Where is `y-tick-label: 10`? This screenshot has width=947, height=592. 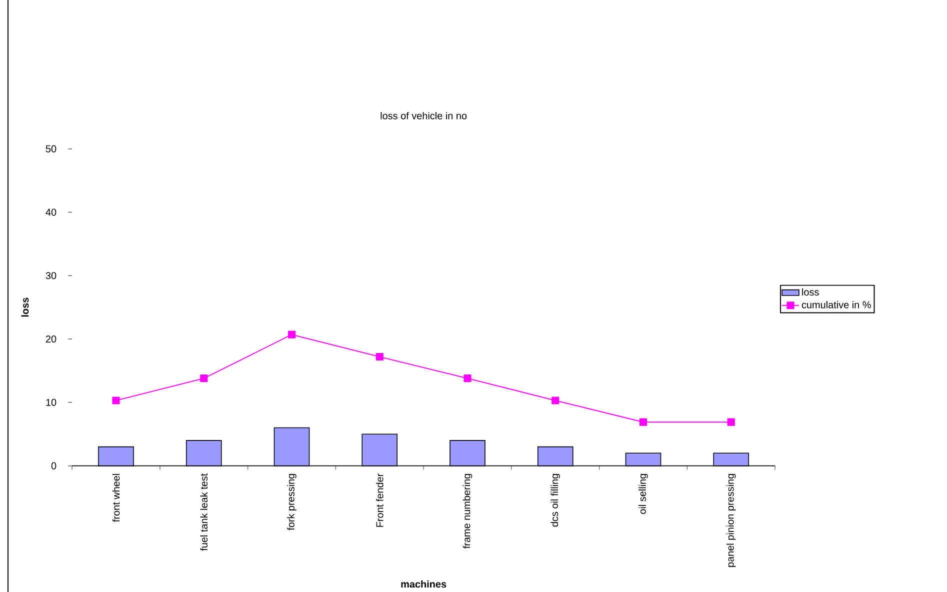 y-tick-label: 10 is located at coordinates (51, 402).